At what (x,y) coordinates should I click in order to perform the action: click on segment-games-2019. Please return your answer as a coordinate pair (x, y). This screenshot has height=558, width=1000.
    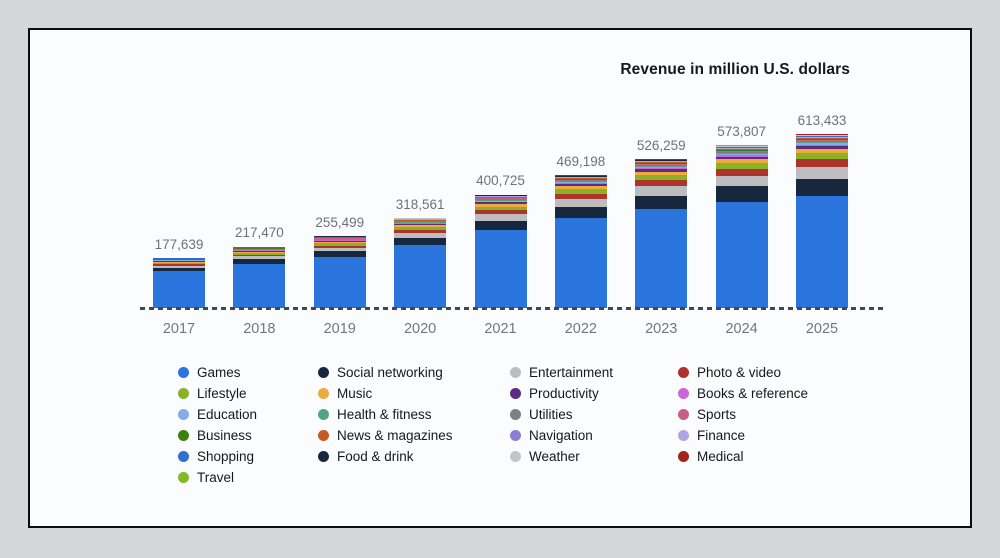
    Looking at the image, I should click on (339, 282).